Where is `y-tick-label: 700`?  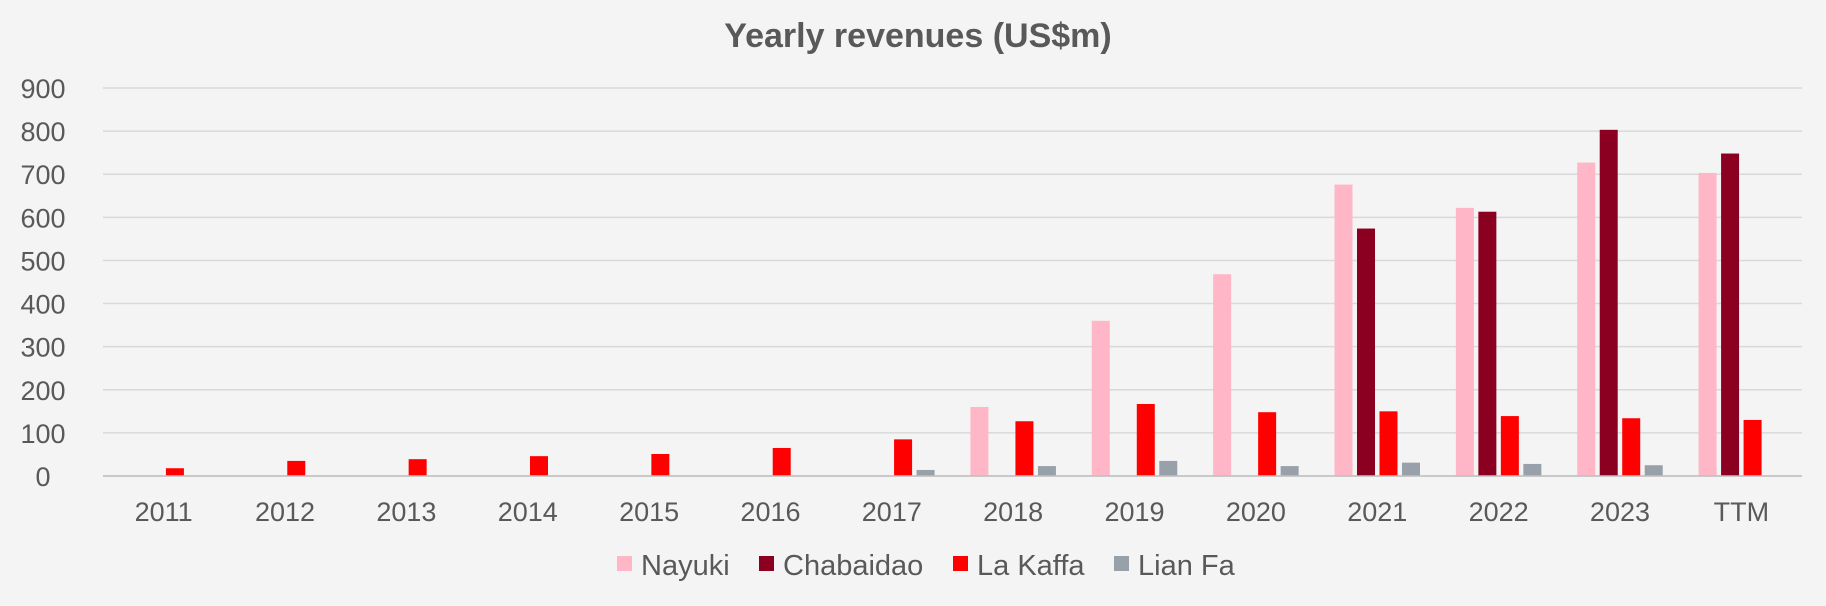
y-tick-label: 700 is located at coordinates (42, 175).